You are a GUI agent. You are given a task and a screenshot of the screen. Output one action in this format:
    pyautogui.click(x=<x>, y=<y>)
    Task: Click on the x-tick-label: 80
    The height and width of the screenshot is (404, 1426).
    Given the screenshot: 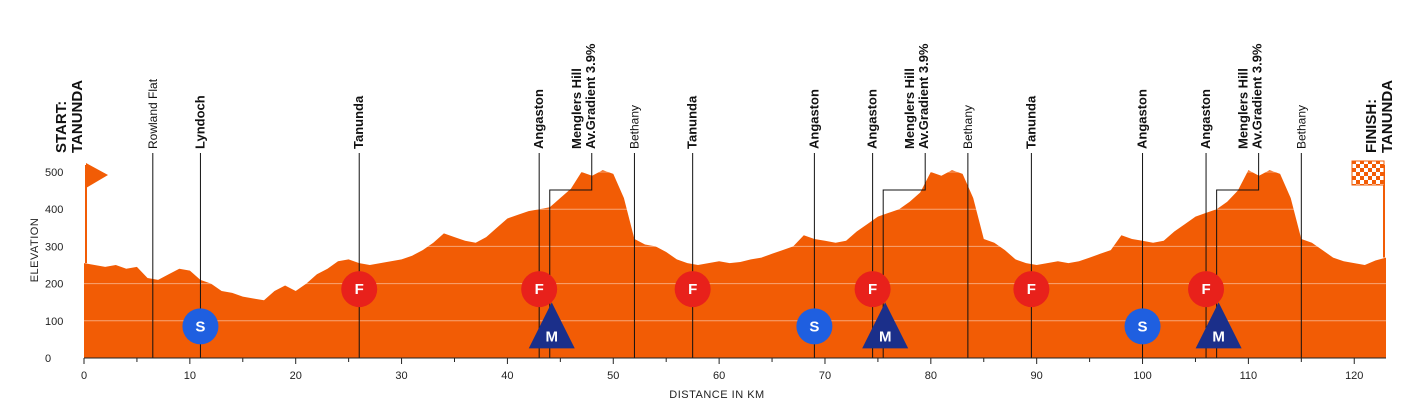 What is the action you would take?
    pyautogui.click(x=931, y=376)
    